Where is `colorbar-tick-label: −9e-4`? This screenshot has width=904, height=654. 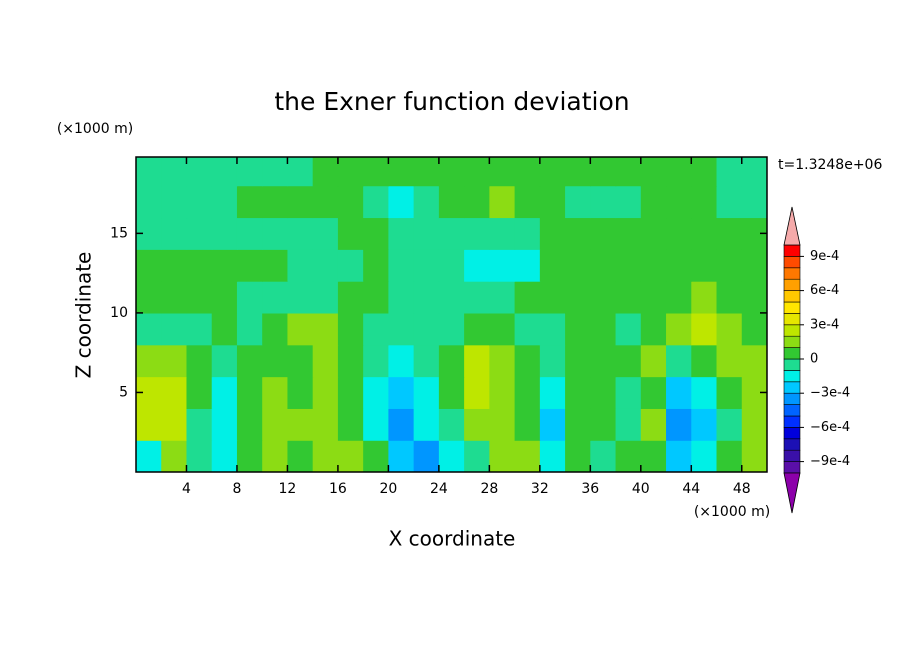
colorbar-tick-label: −9e-4 is located at coordinates (830, 461).